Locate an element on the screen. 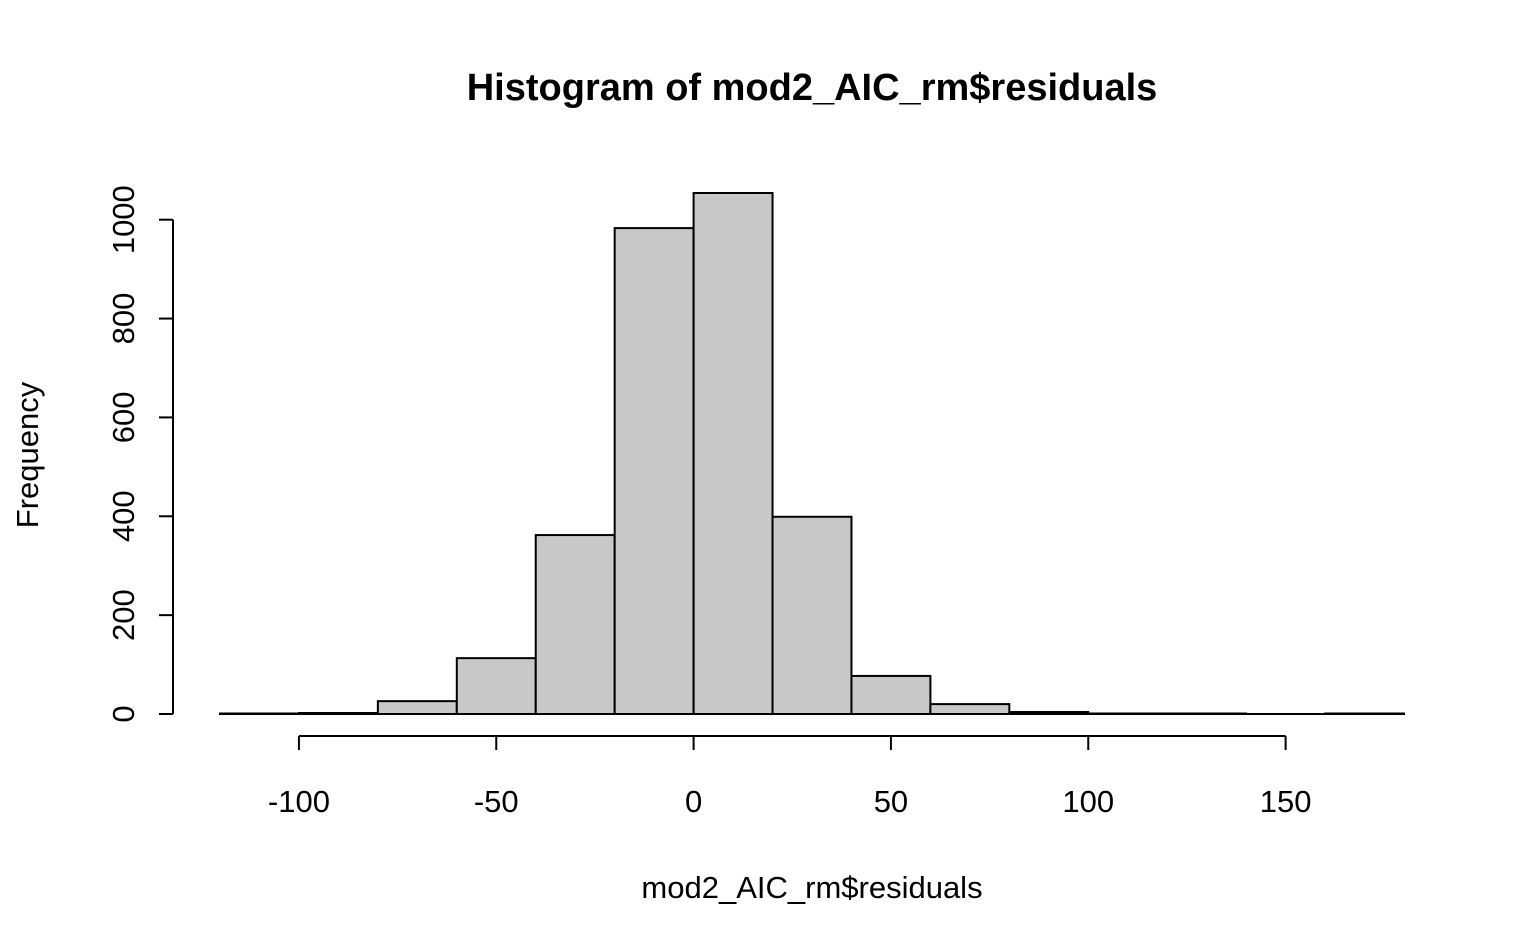 The height and width of the screenshot is (951, 1540). y-tick-label: 0 is located at coordinates (123, 713).